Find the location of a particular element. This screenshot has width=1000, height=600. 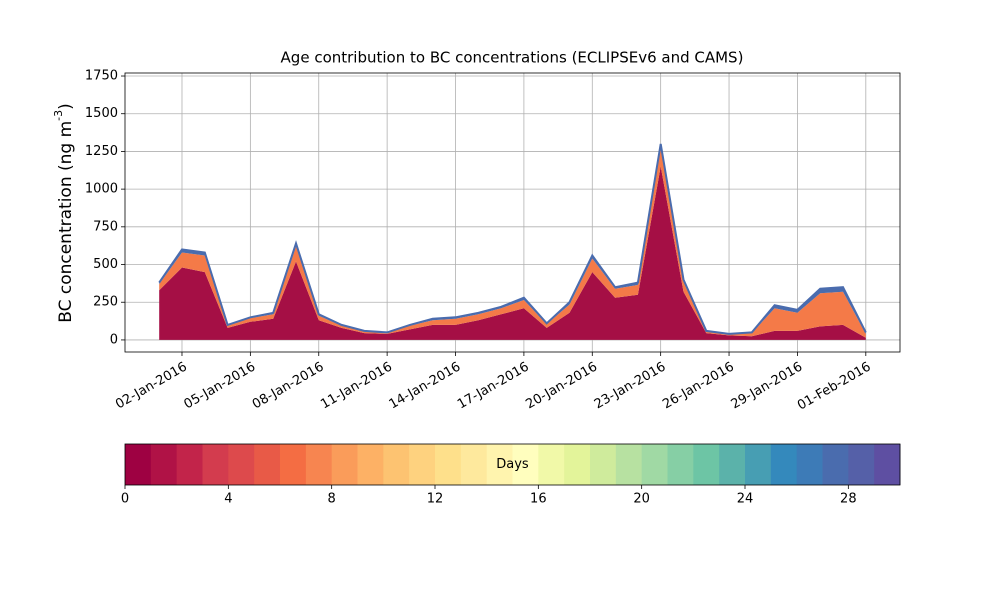

y-axis-label-part: BC concentration (ng m is located at coordinates (66, 222).